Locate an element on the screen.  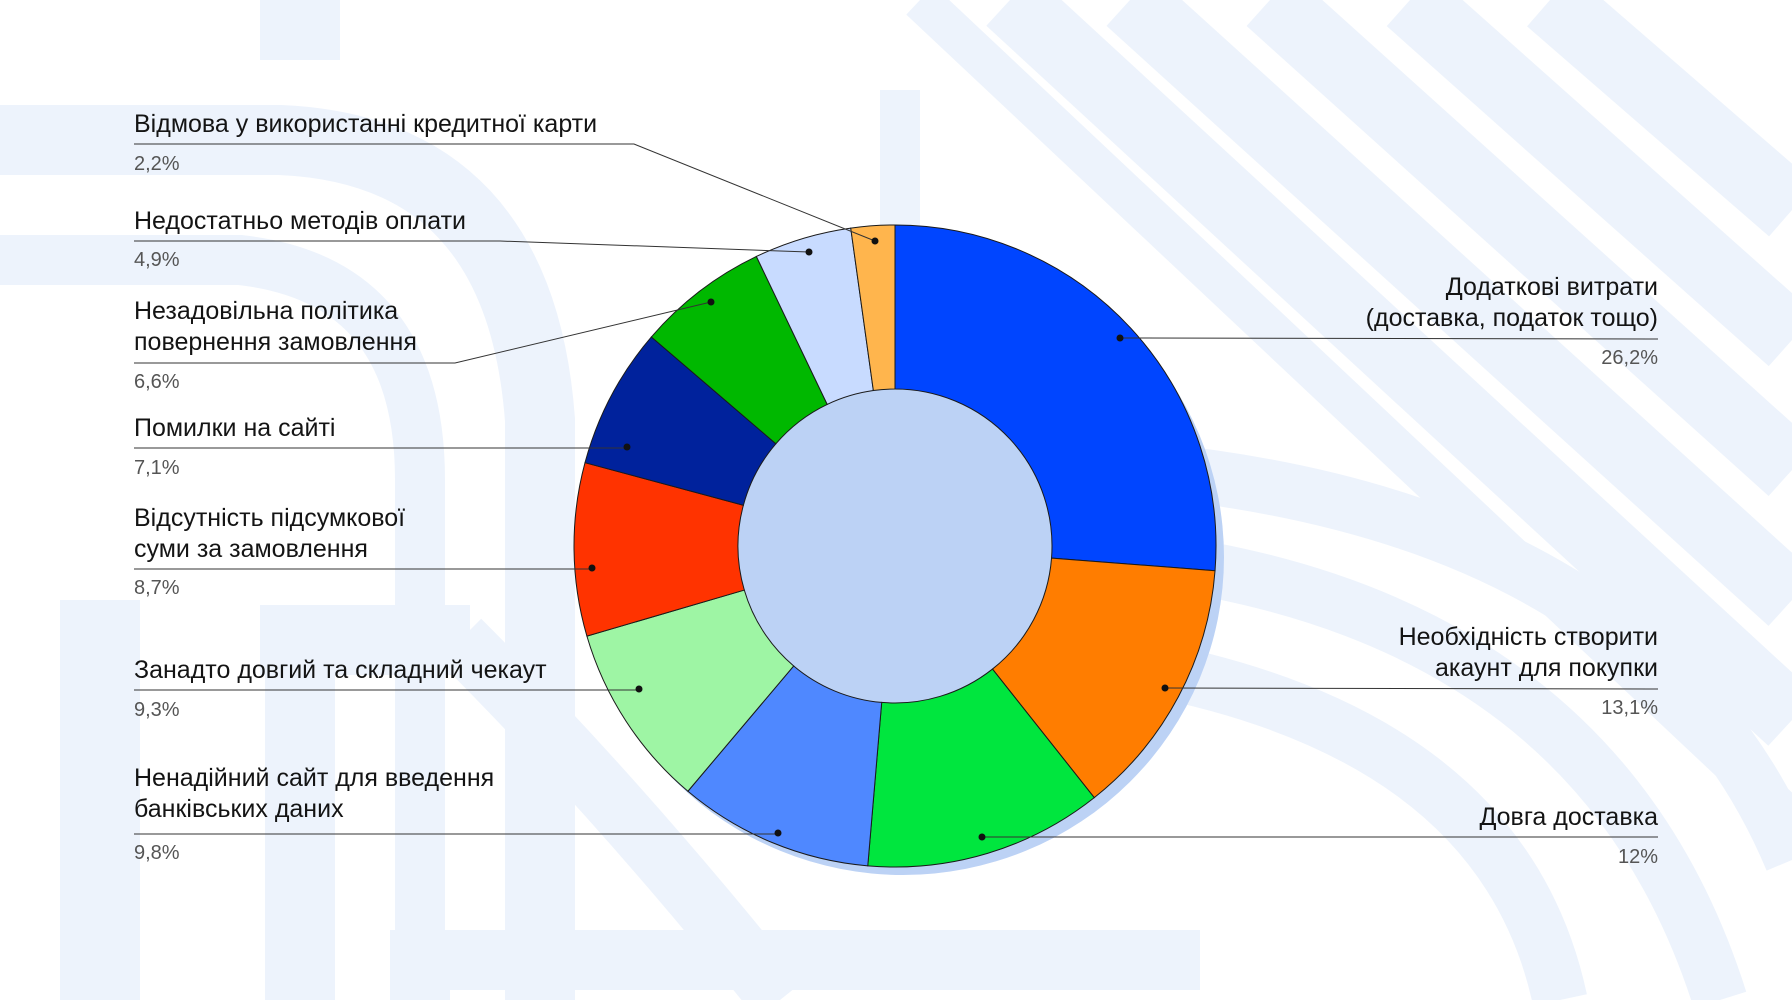
slice-label-10: Відмова у використанні кредитної карти is located at coordinates (365, 124).